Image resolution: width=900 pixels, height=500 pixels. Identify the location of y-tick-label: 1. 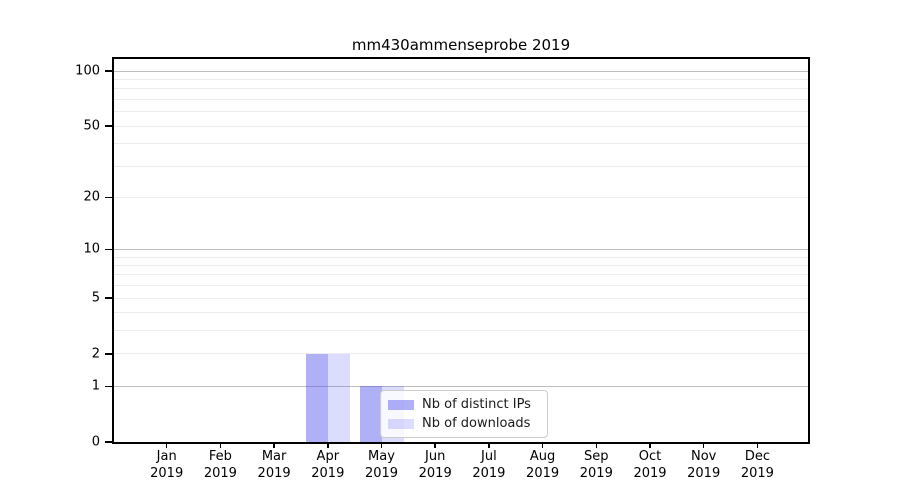
(95, 386).